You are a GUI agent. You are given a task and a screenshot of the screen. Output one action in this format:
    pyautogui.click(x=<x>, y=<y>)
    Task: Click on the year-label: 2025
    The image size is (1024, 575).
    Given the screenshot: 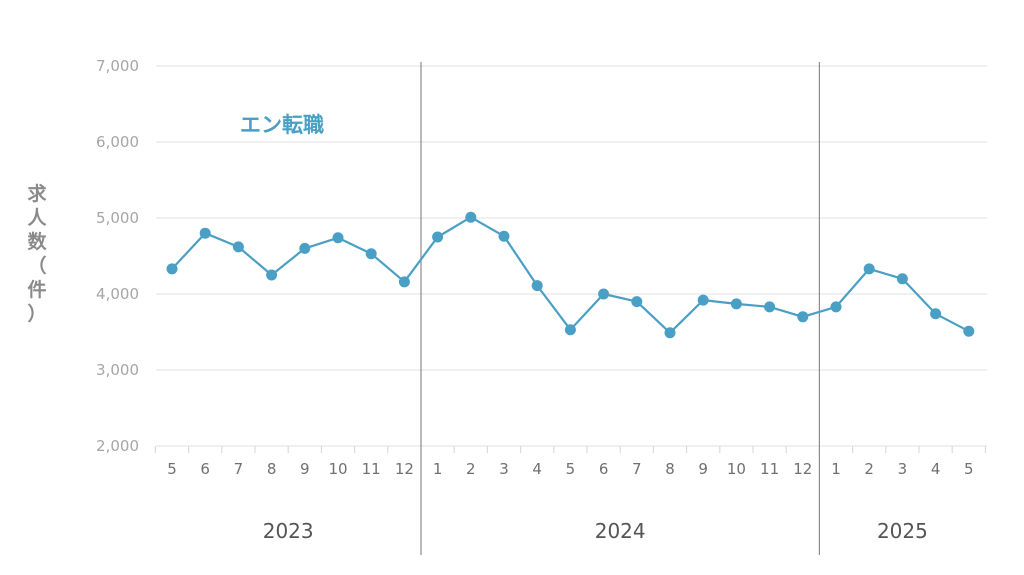 What is the action you would take?
    pyautogui.click(x=902, y=531)
    